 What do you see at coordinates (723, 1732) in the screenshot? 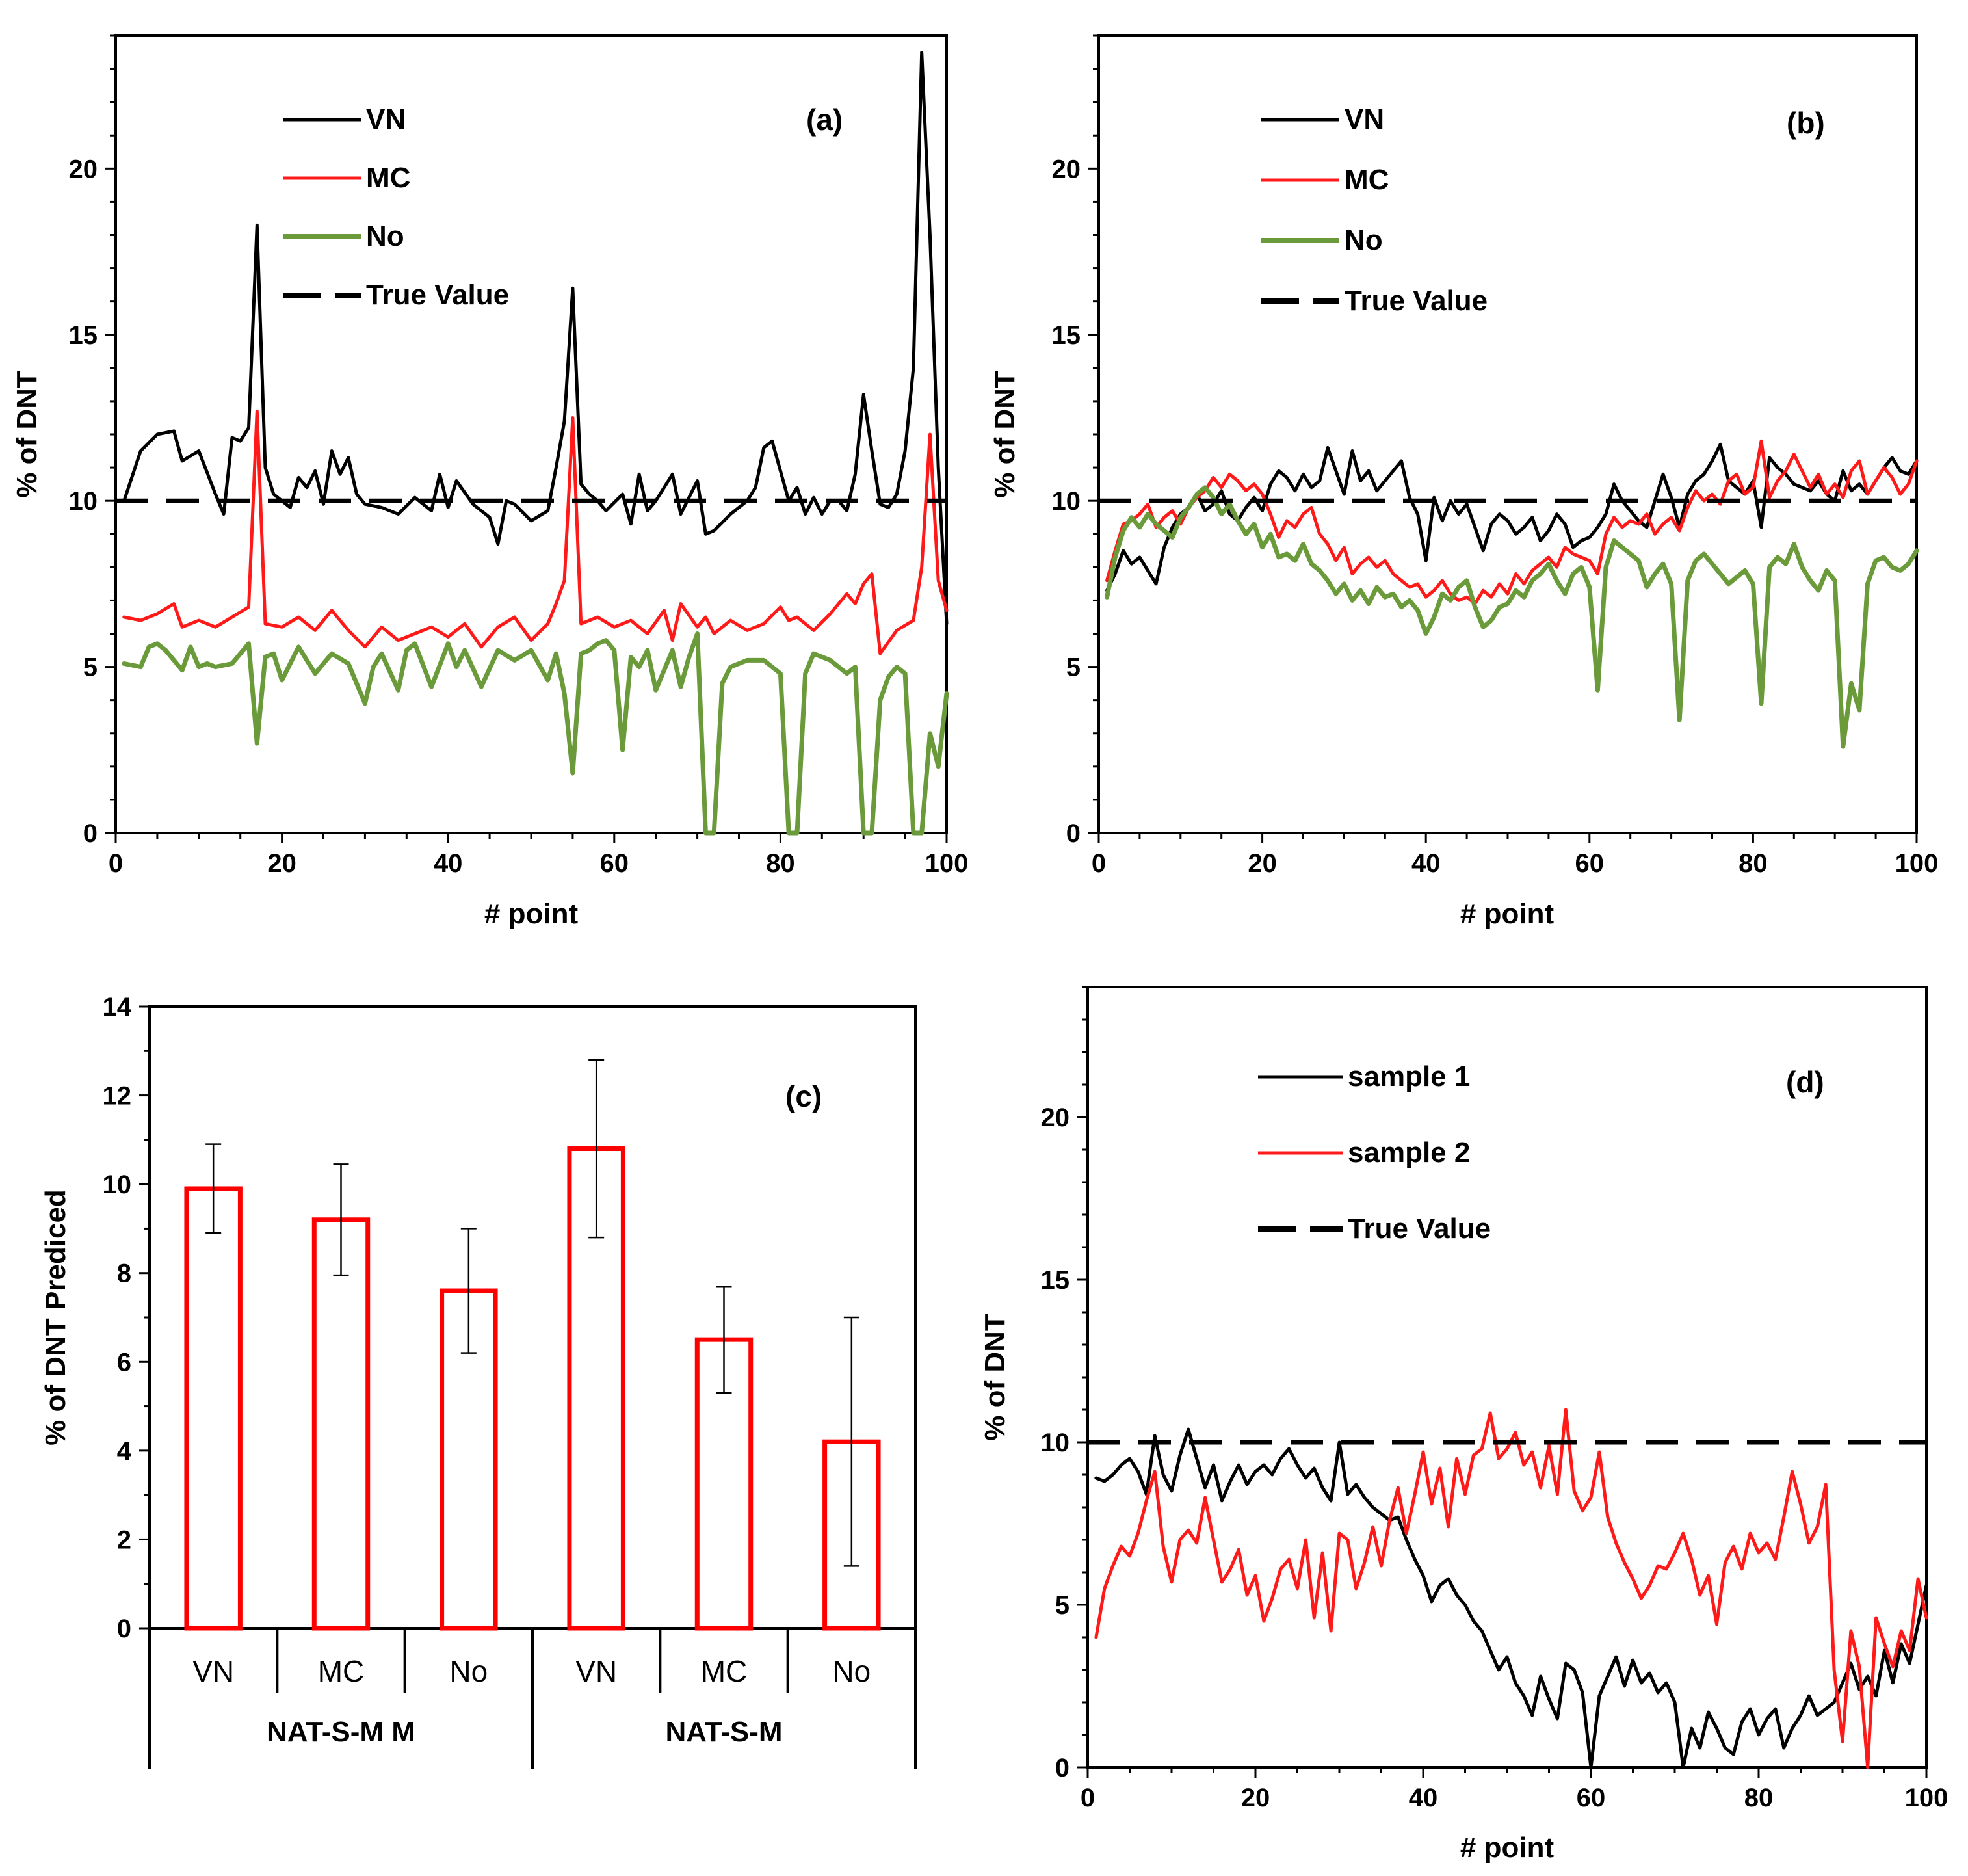
I see `group-label: NAT-S-M` at bounding box center [723, 1732].